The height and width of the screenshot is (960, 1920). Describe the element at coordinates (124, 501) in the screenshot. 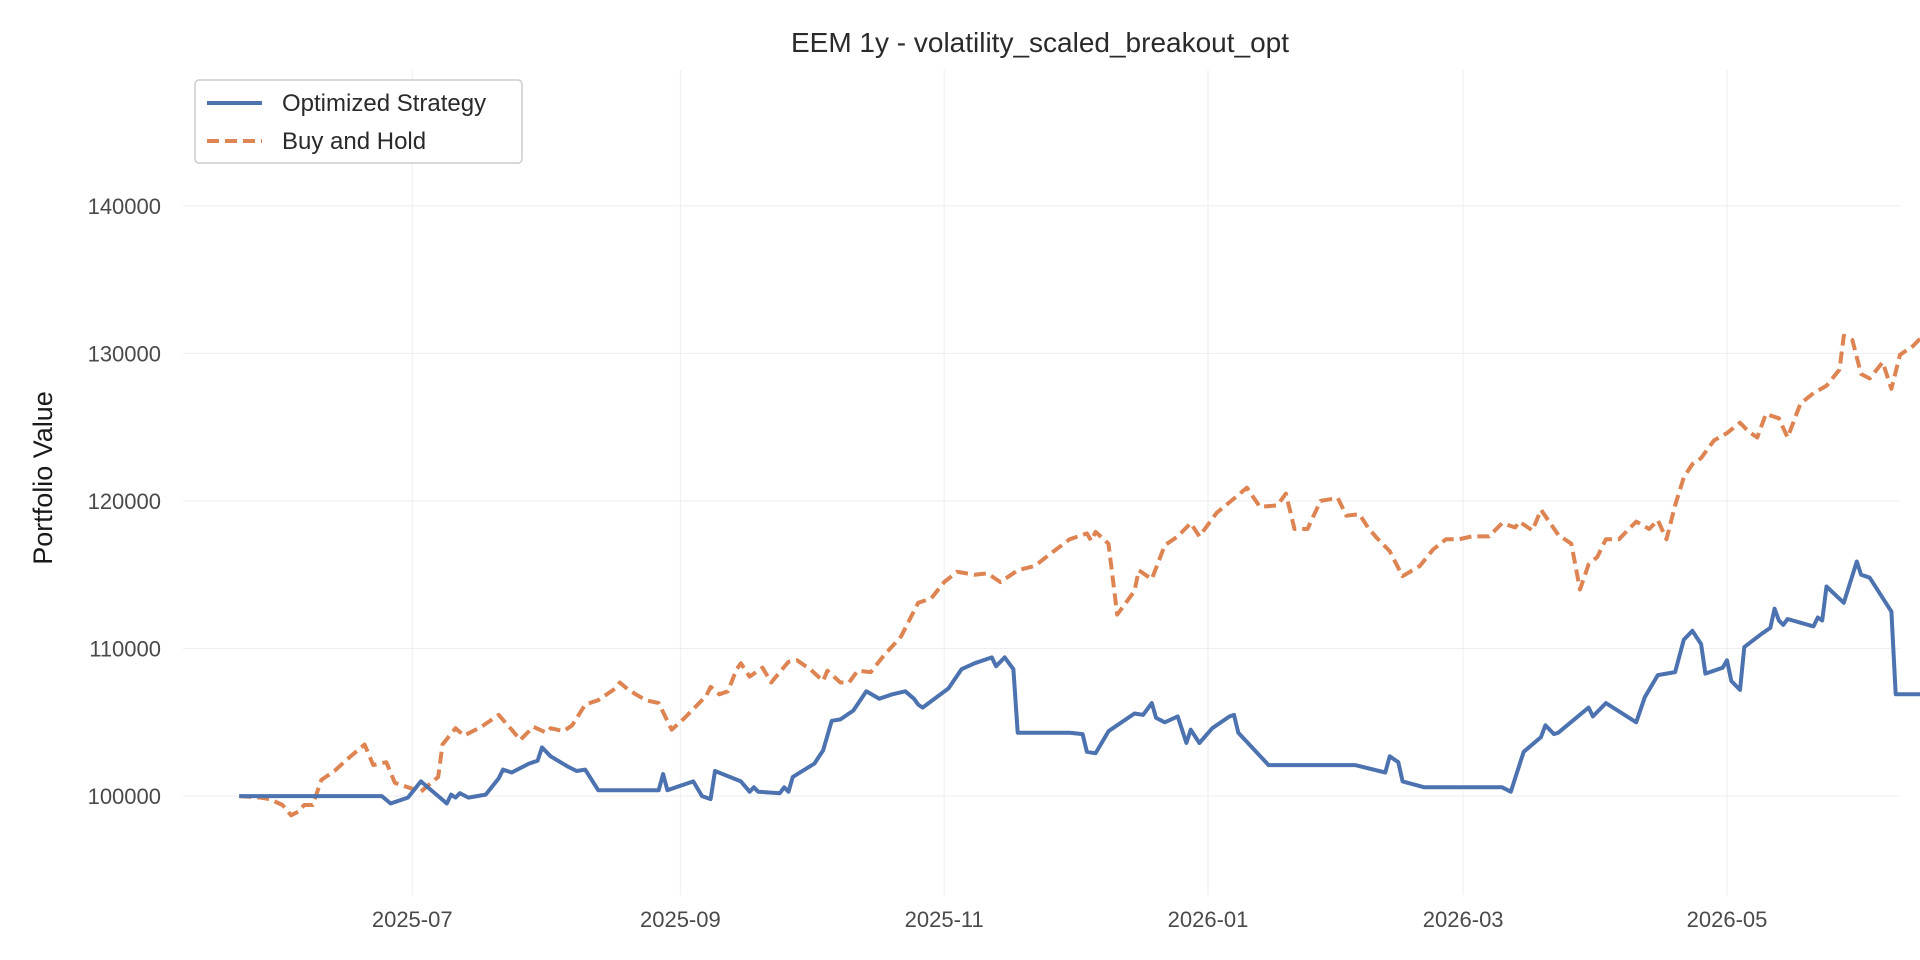

I see `y-tick-label: 120000` at that location.